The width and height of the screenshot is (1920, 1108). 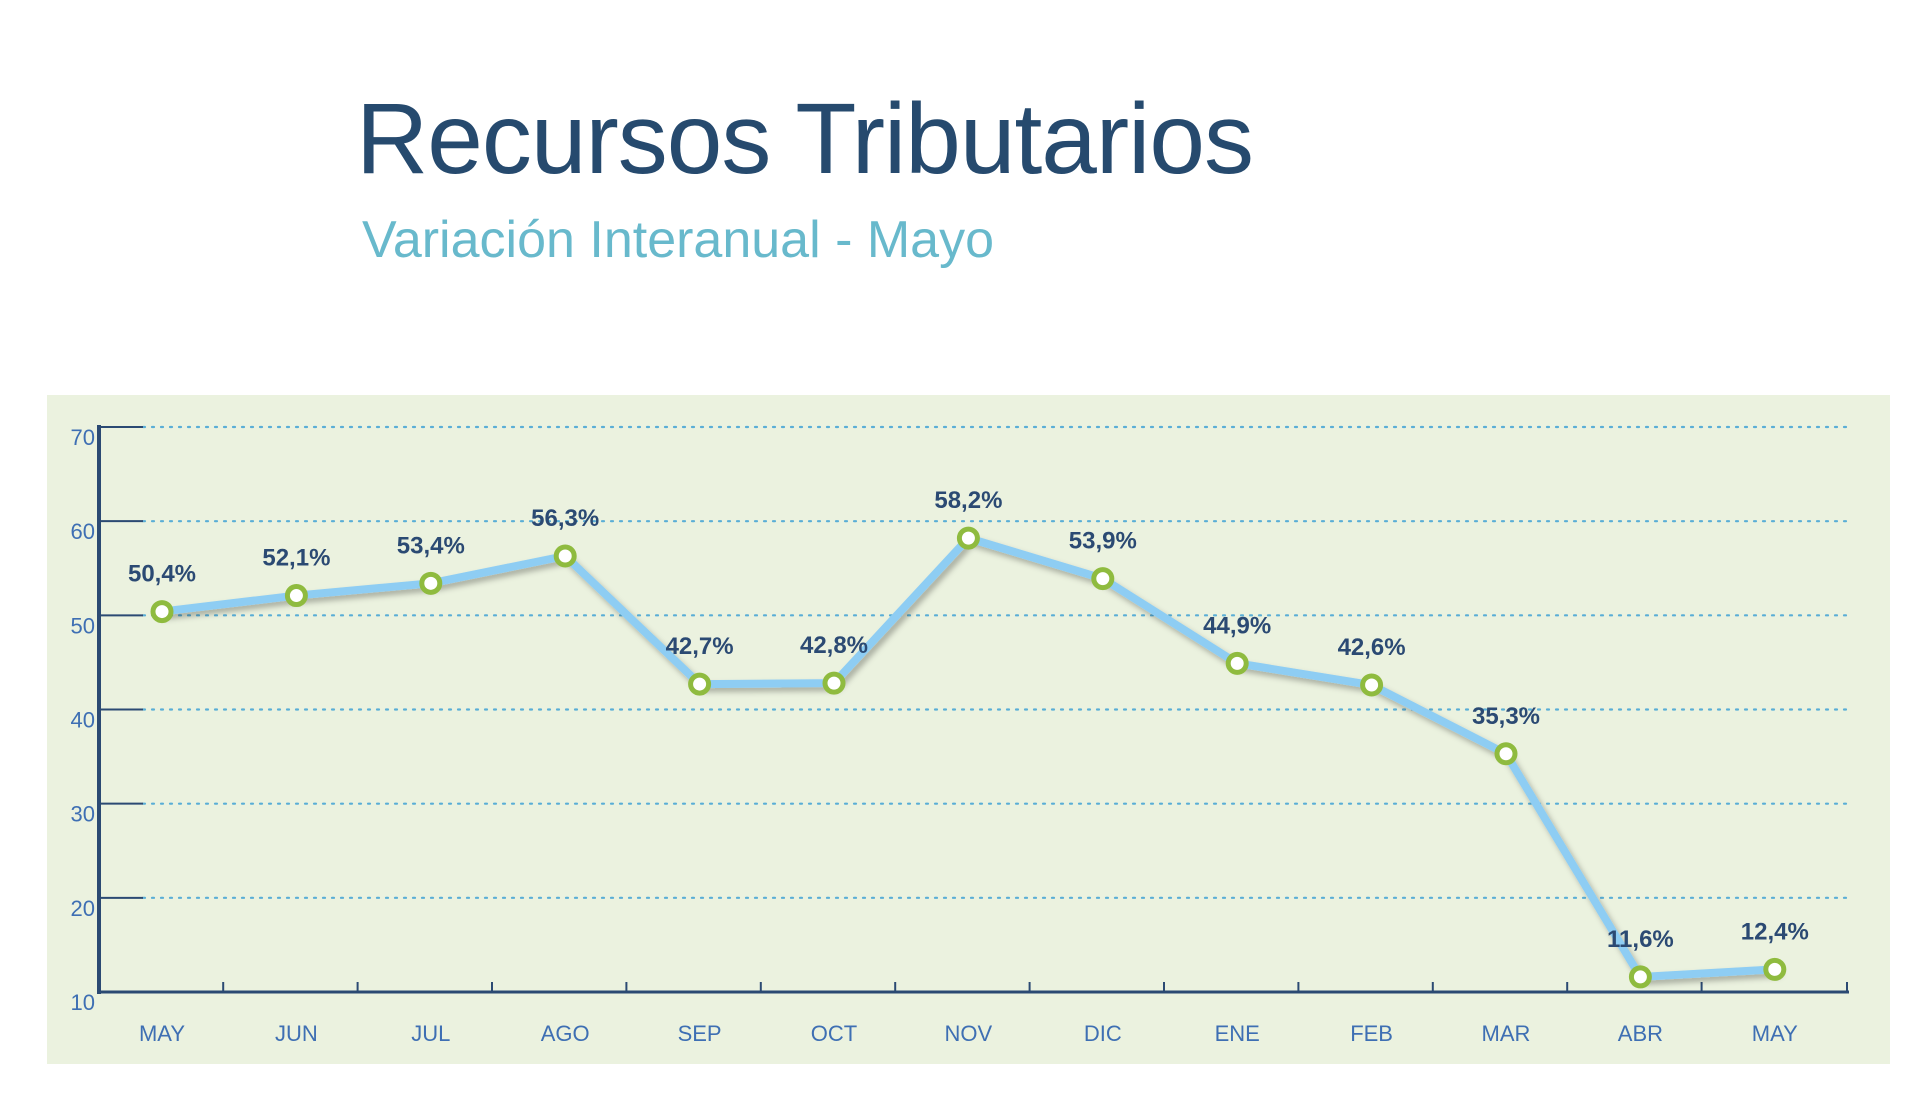 I want to click on y-tick-label: 50, so click(x=83, y=625).